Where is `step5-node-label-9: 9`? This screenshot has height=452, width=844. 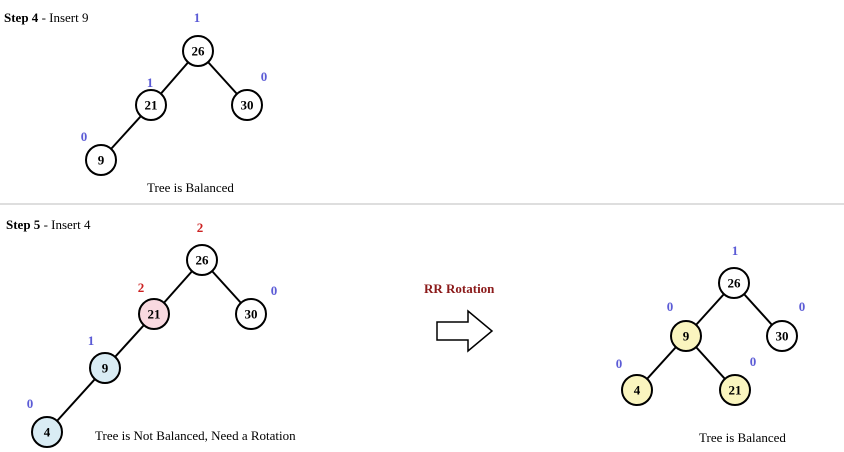 step5-node-label-9: 9 is located at coordinates (105, 368).